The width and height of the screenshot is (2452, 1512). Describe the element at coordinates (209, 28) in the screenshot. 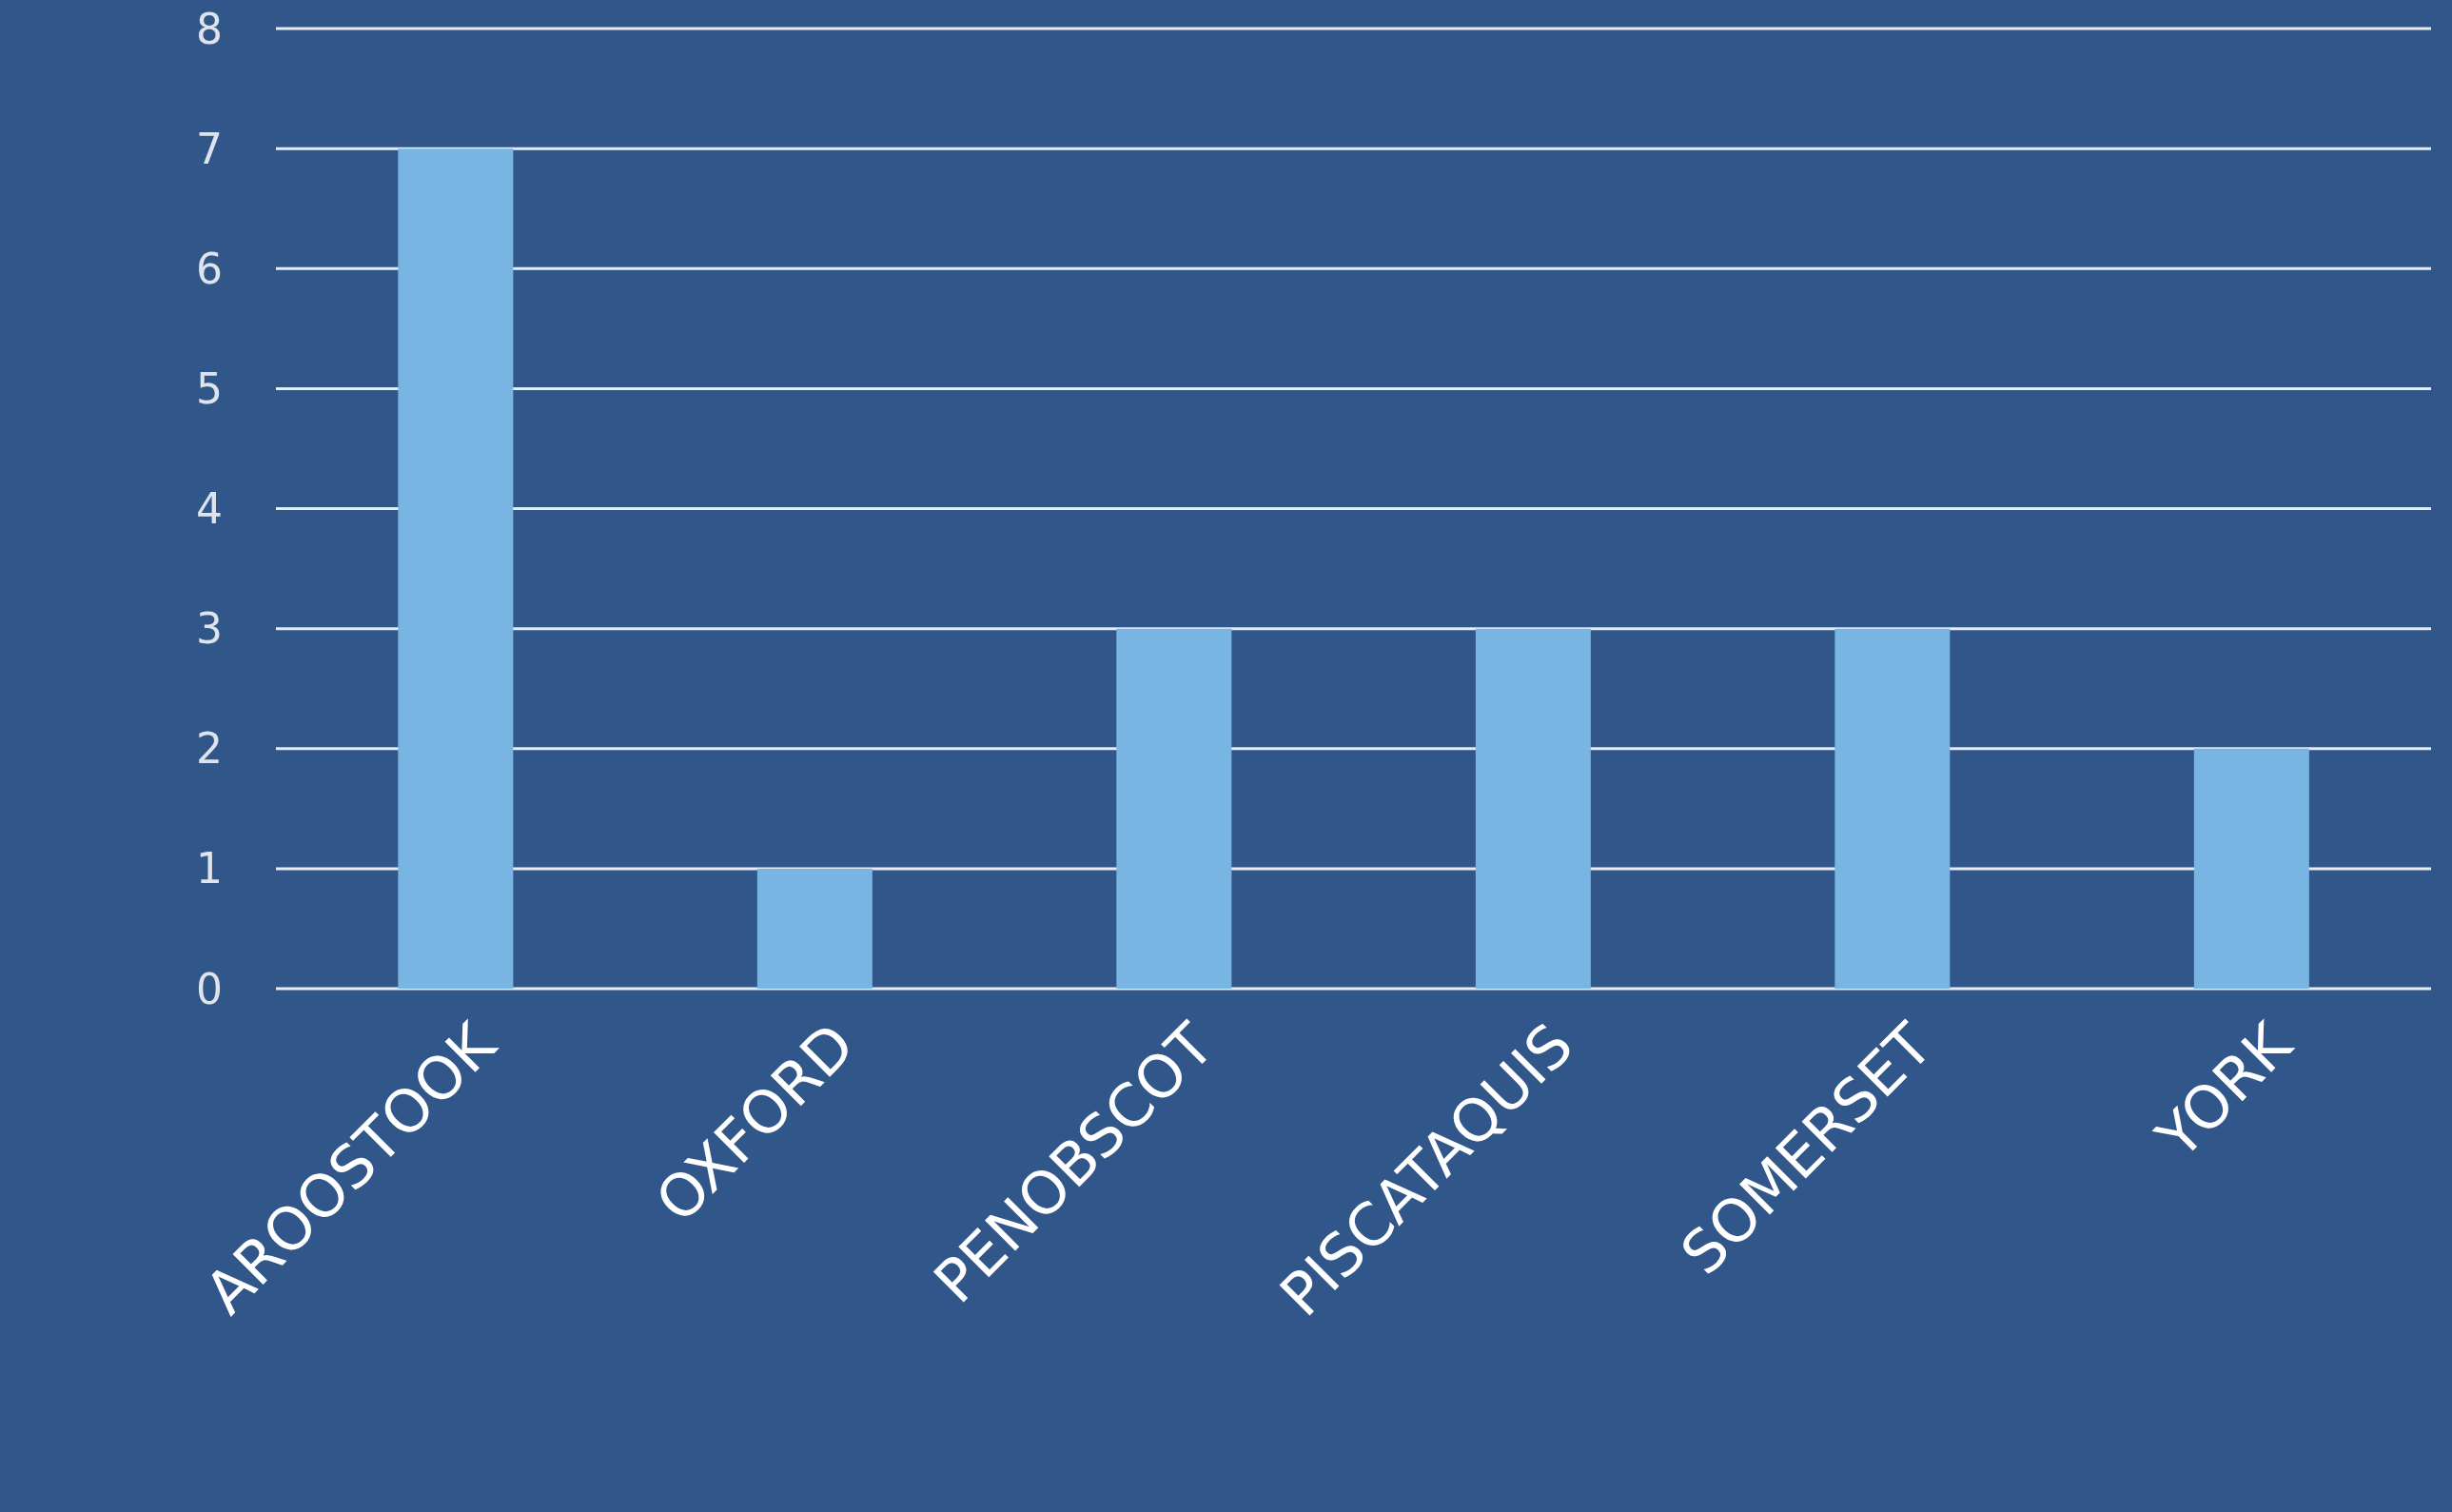

I see `y-tick-label: 8` at that location.